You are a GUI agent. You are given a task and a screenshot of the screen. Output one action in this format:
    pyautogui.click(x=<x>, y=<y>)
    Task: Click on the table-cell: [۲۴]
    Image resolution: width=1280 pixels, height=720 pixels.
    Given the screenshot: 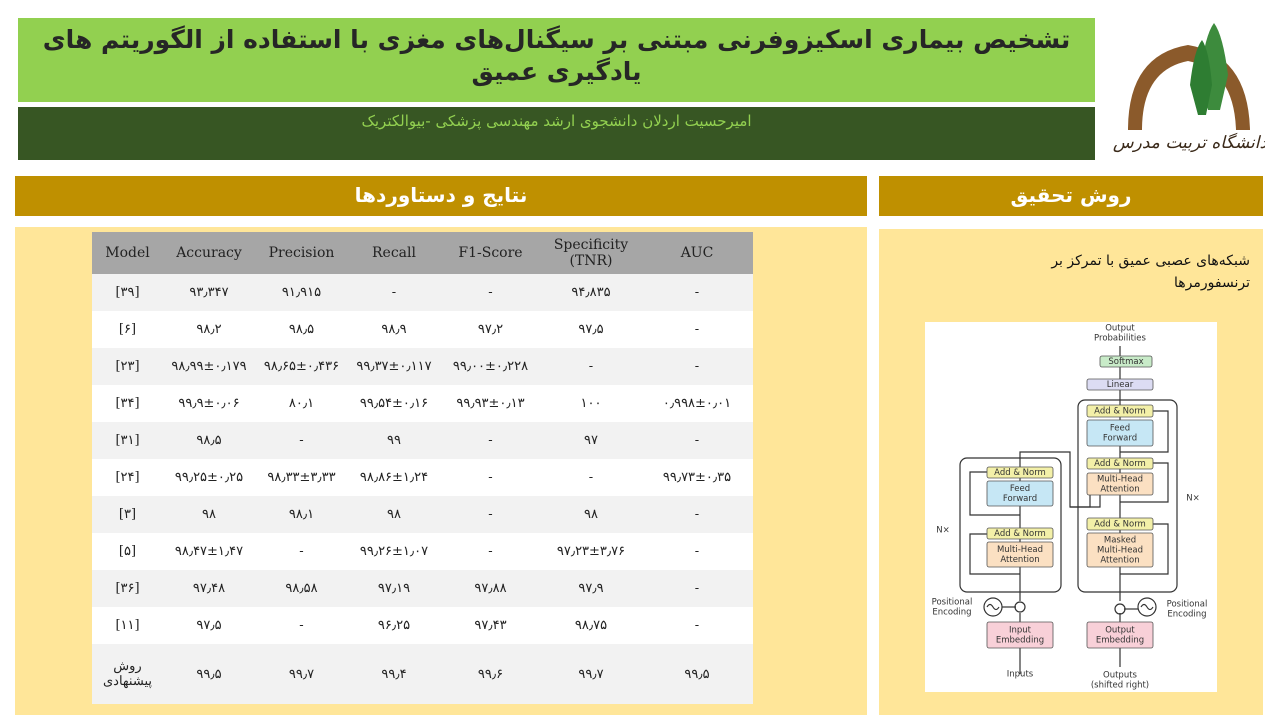 What is the action you would take?
    pyautogui.click(x=127, y=477)
    